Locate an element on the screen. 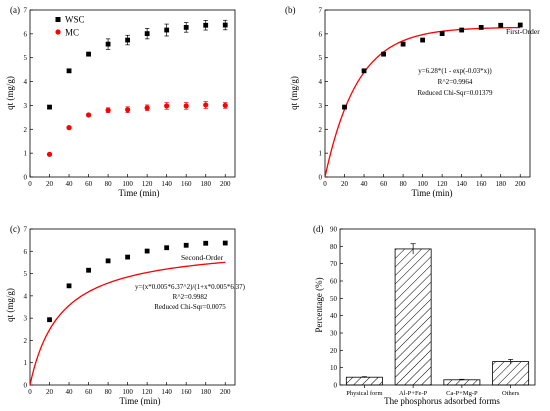 The height and width of the screenshot is (411, 550). y-tick-label: 30 is located at coordinates (334, 334).